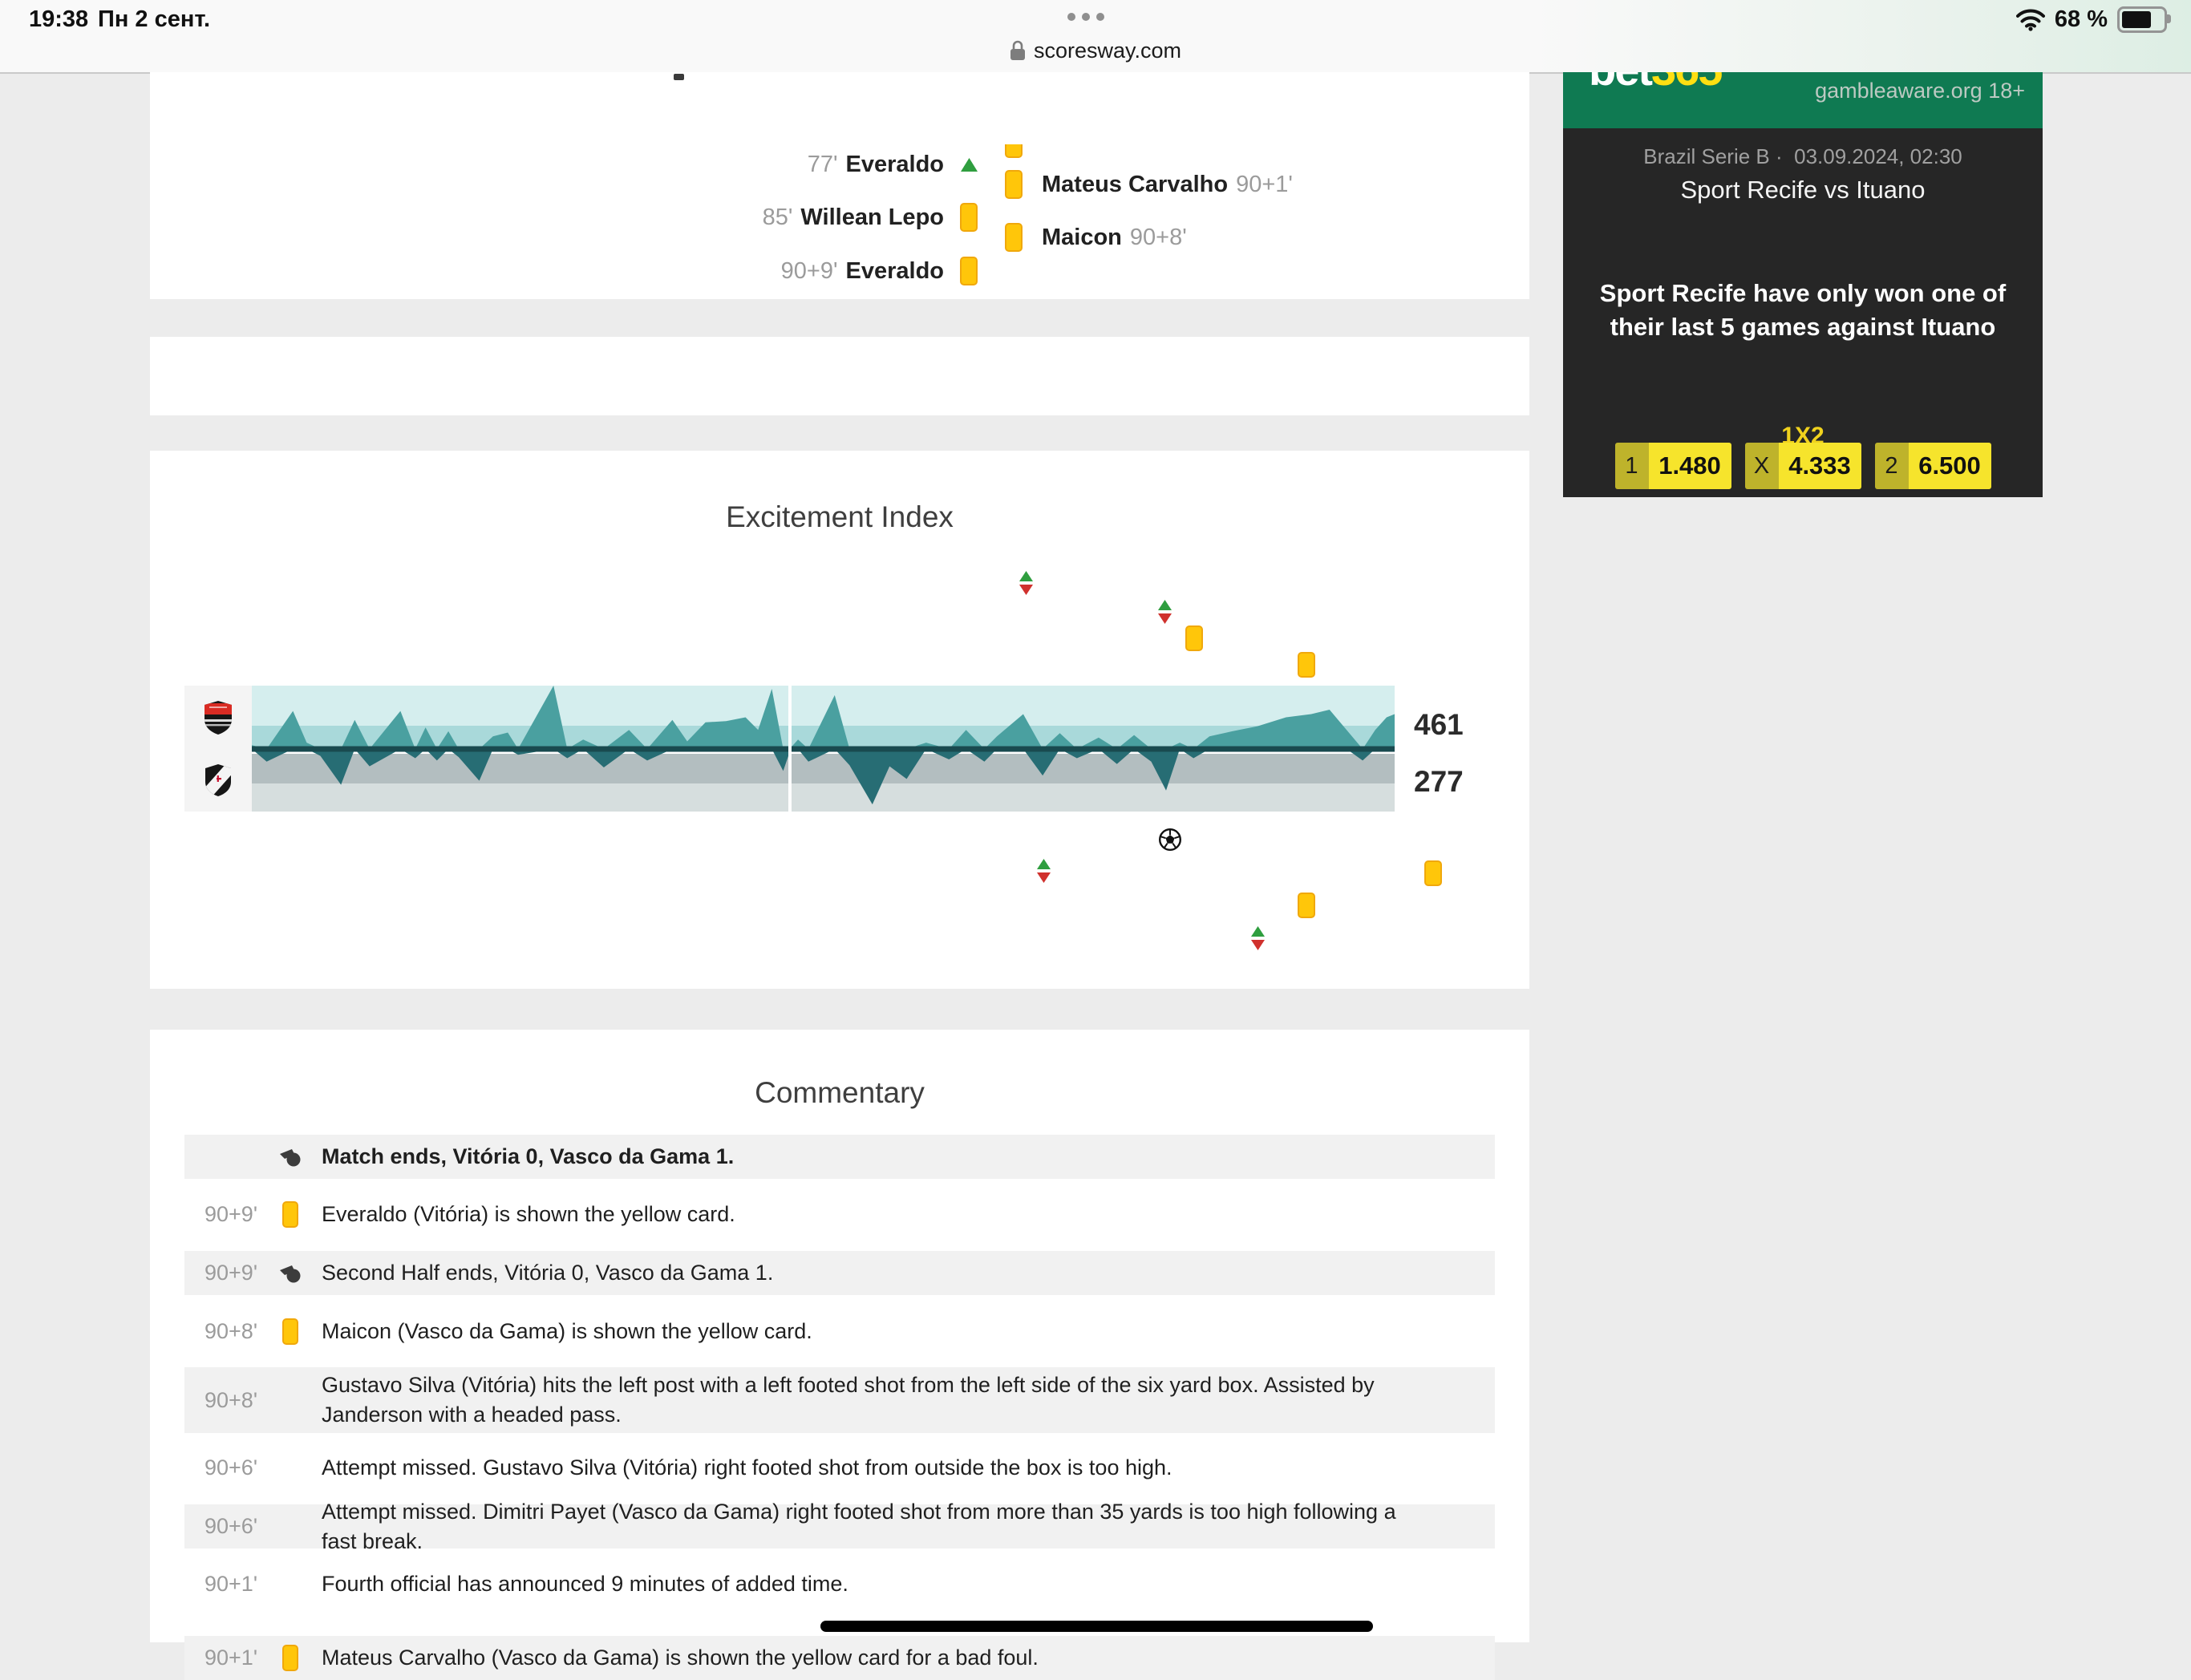 This screenshot has width=2191, height=1680. Describe the element at coordinates (727, 271) in the screenshot. I see `event-row: 90+9' Everaldo` at that location.